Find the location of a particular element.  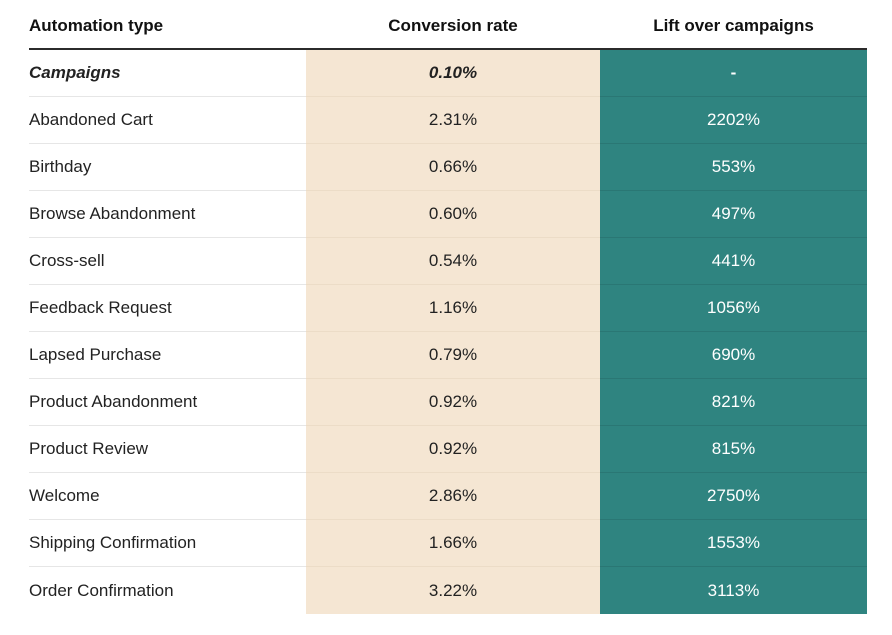

cell-conversion-rate: 1.66% is located at coordinates (453, 543).